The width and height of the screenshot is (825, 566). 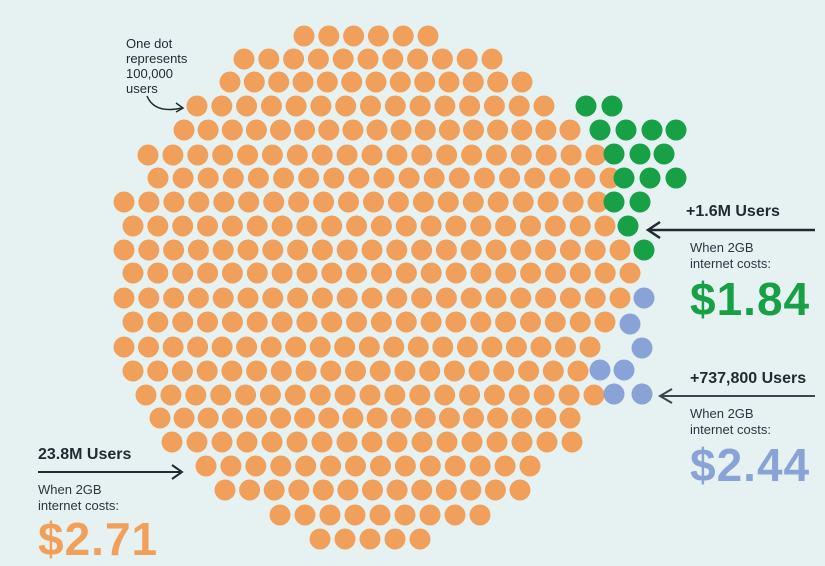 What do you see at coordinates (149, 73) in the screenshot?
I see `note-line: 100,000` at bounding box center [149, 73].